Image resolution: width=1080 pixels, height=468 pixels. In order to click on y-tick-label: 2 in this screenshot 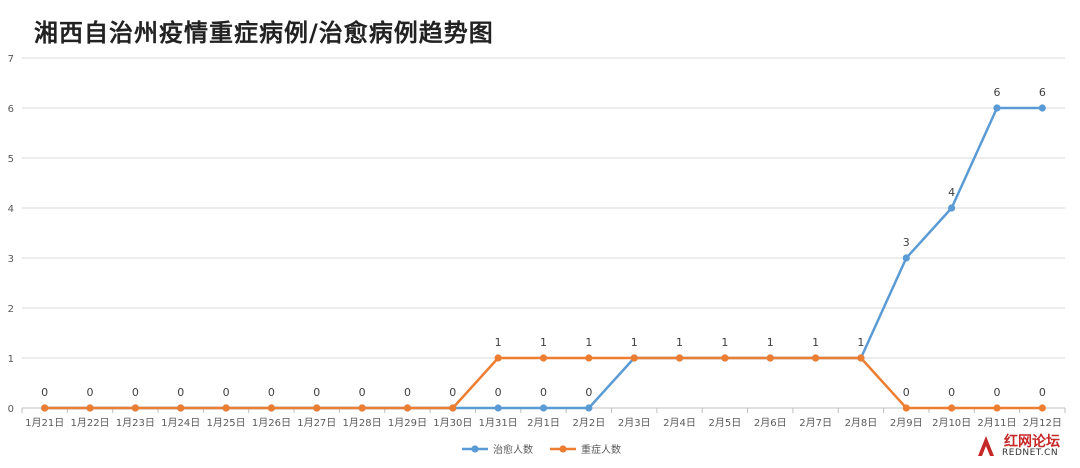, I will do `click(11, 309)`.